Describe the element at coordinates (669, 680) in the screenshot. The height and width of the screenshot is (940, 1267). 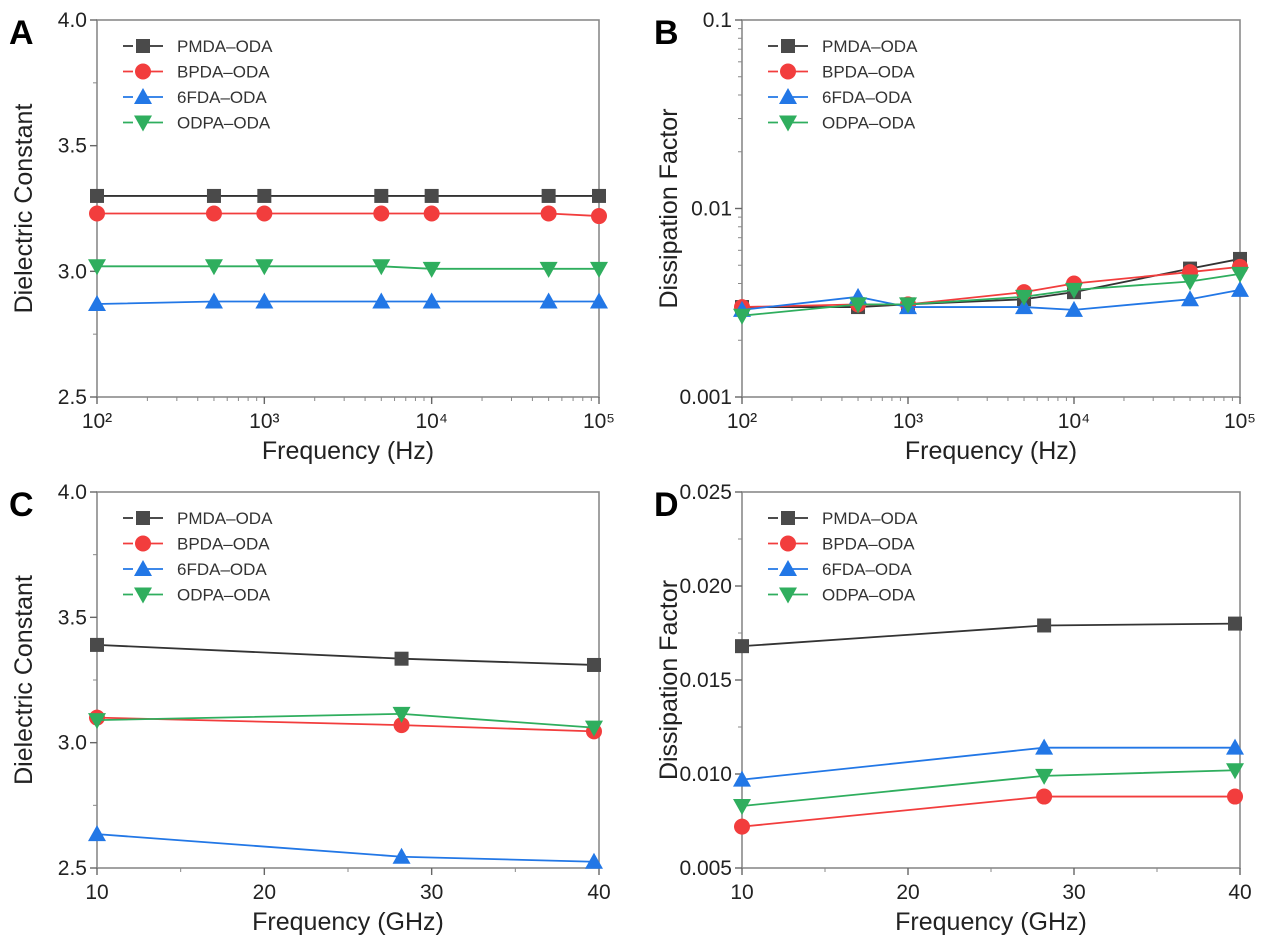
I see `y-axis-title: Dissipation Factor` at that location.